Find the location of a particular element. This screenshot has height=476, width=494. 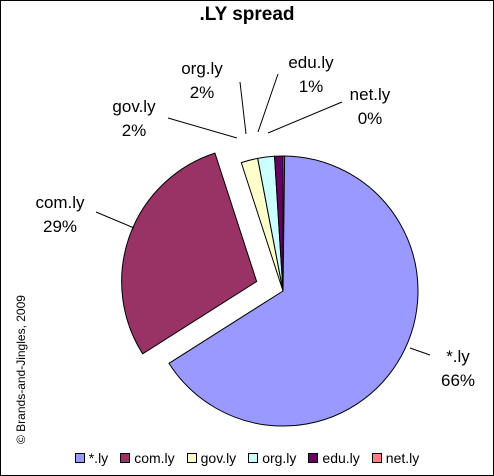

legend-item-com-ly: com.ly is located at coordinates (147, 458).